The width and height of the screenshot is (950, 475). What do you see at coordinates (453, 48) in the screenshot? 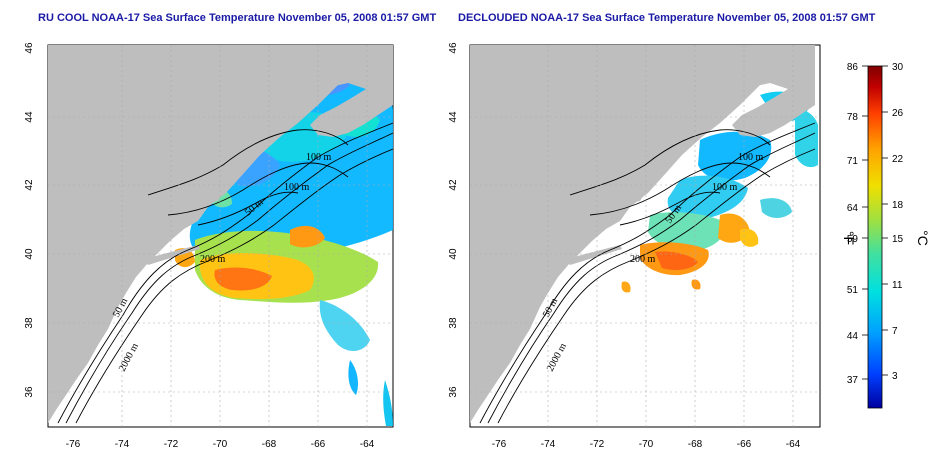
I see `panel2-lat-tick: 46` at bounding box center [453, 48].